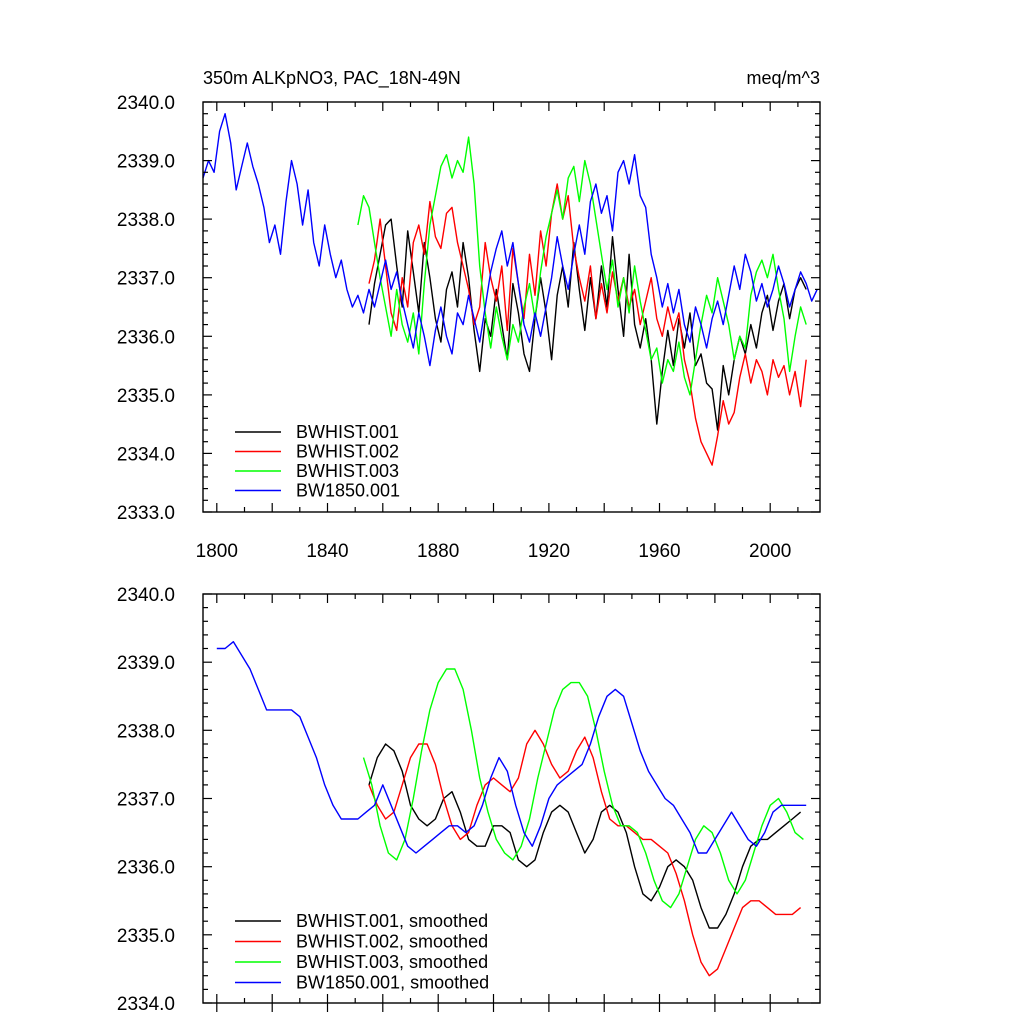 This screenshot has width=1024, height=1024. I want to click on plot1-title-right: meq/m^3, so click(783, 78).